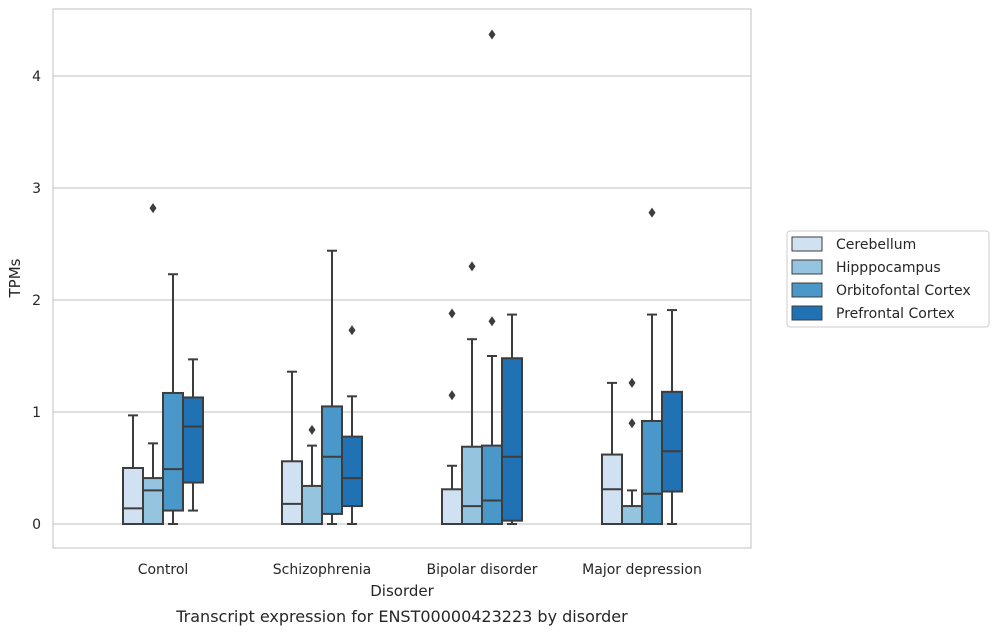 The width and height of the screenshot is (999, 634). I want to click on legend-item: Hipppocampus, so click(866, 267).